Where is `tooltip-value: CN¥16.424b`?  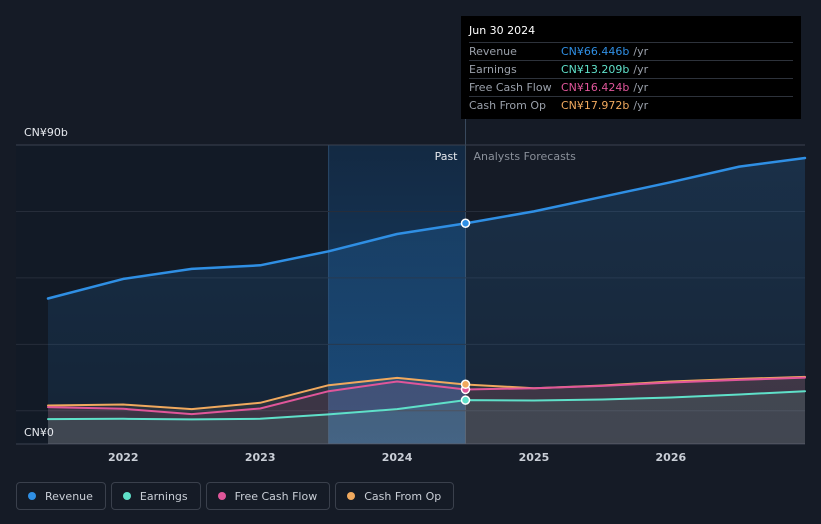
tooltip-value: CN¥16.424b is located at coordinates (595, 87).